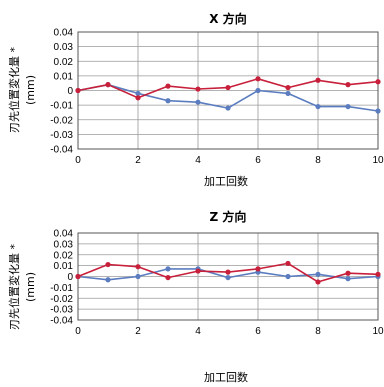 The image size is (384, 387). Describe the element at coordinates (14, 90) in the screenshot. I see `y-axis-label-x: 刃先位置変化量 *` at that location.